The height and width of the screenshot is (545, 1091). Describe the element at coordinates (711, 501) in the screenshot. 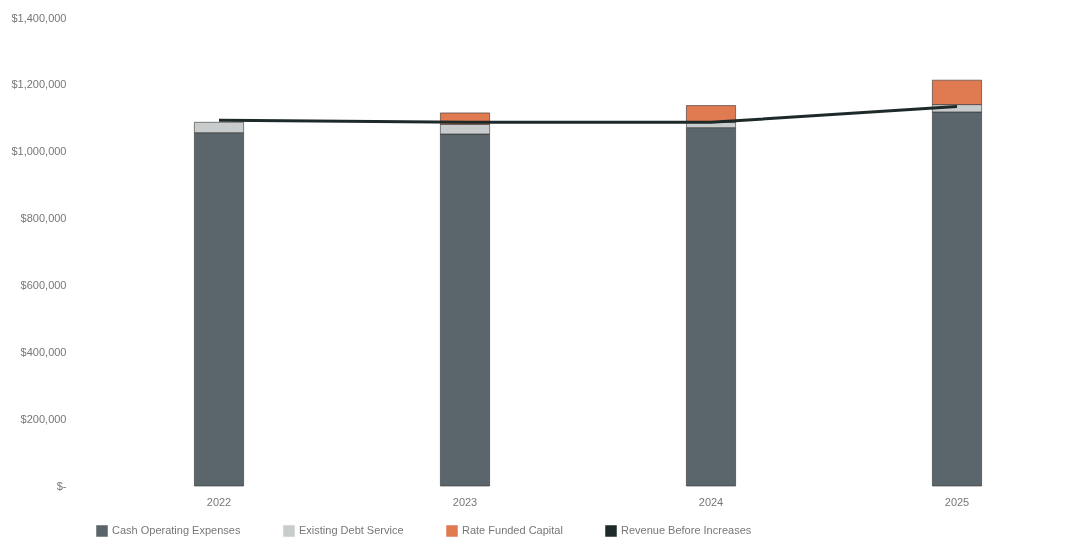

I see `x-tick-label: 2024` at that location.